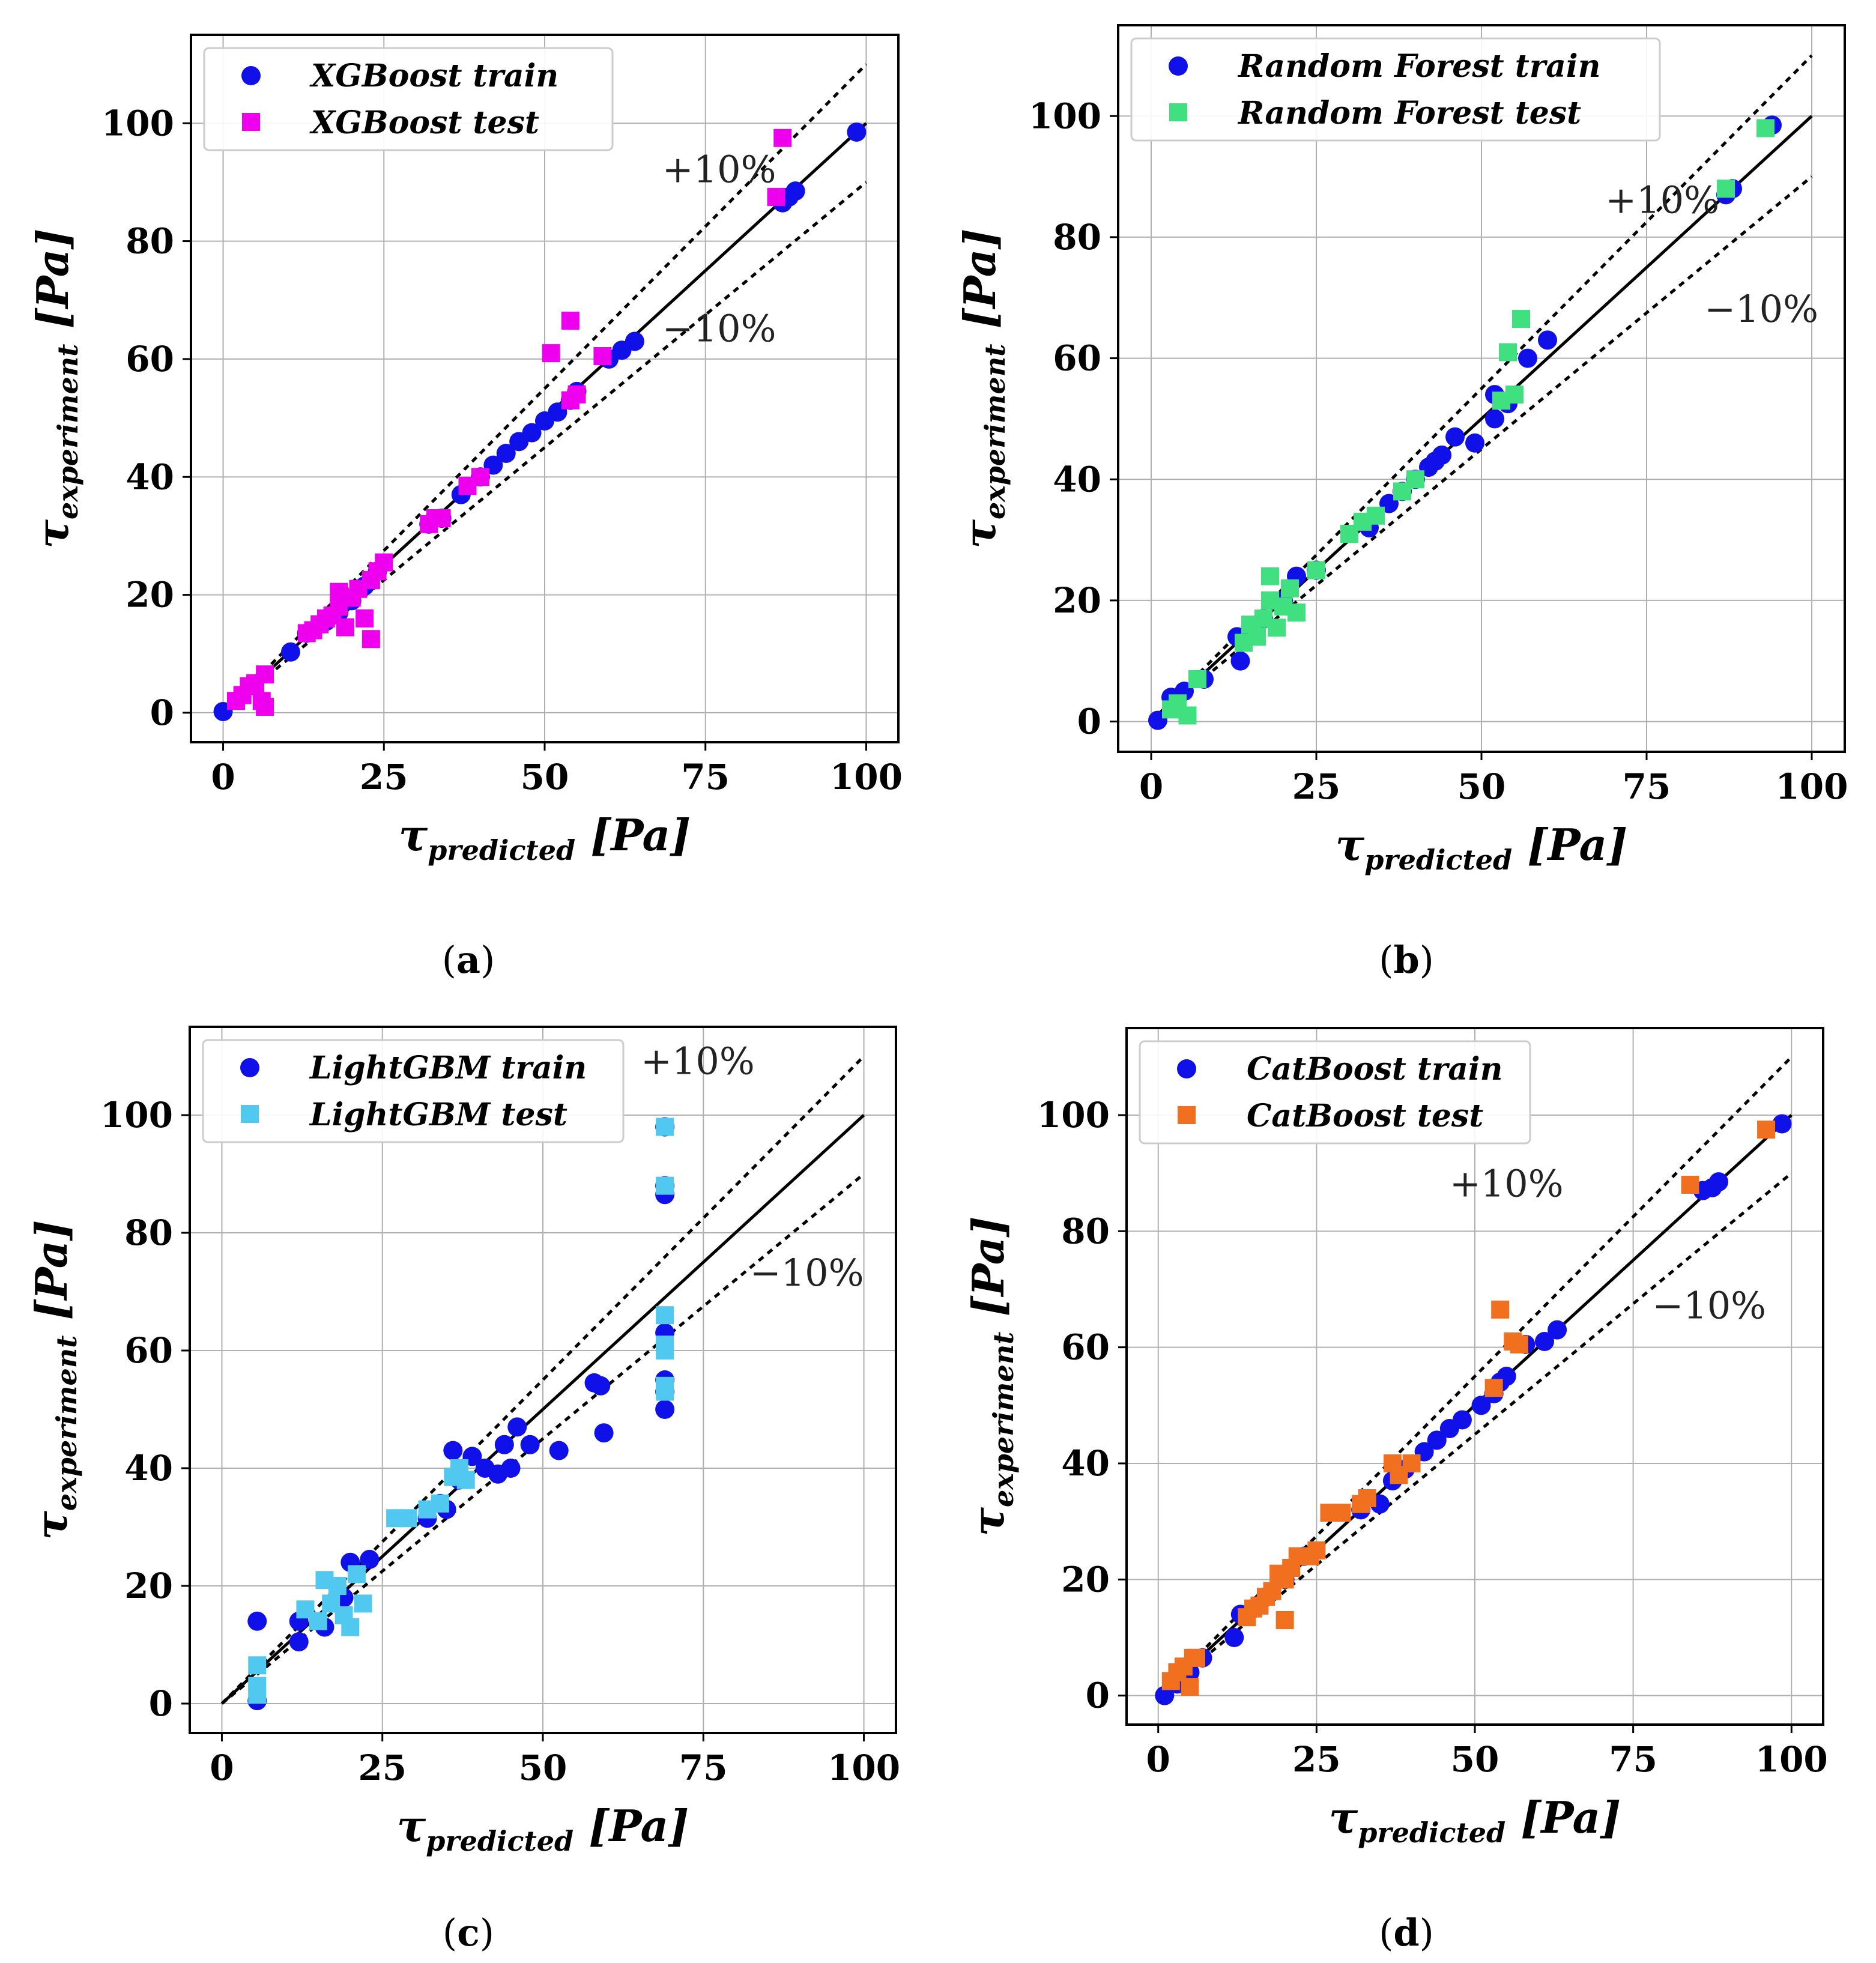 The height and width of the screenshot is (1963, 1876). What do you see at coordinates (1375, 1069) in the screenshot?
I see `legend-train-label: CatBoost train` at bounding box center [1375, 1069].